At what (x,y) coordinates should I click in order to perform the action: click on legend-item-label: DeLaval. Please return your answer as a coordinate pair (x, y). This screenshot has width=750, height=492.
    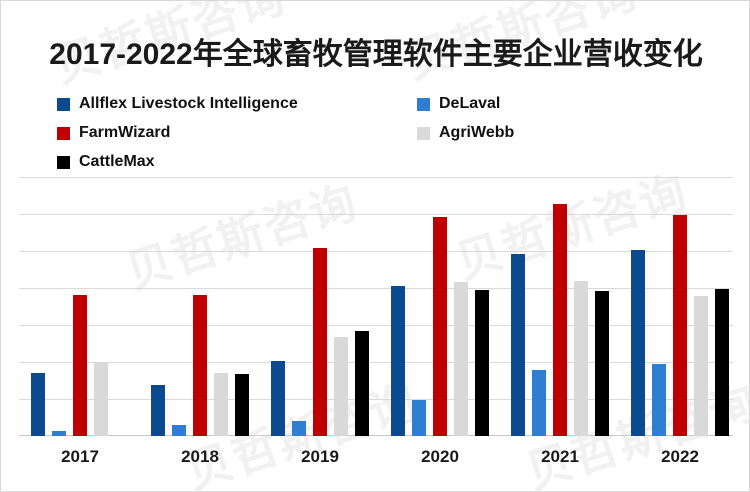
    Looking at the image, I should click on (470, 103).